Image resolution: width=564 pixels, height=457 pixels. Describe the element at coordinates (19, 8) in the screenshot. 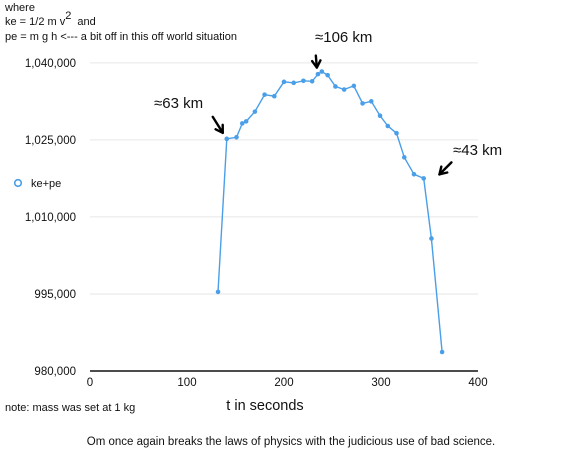

I see `header-line-1: where` at that location.